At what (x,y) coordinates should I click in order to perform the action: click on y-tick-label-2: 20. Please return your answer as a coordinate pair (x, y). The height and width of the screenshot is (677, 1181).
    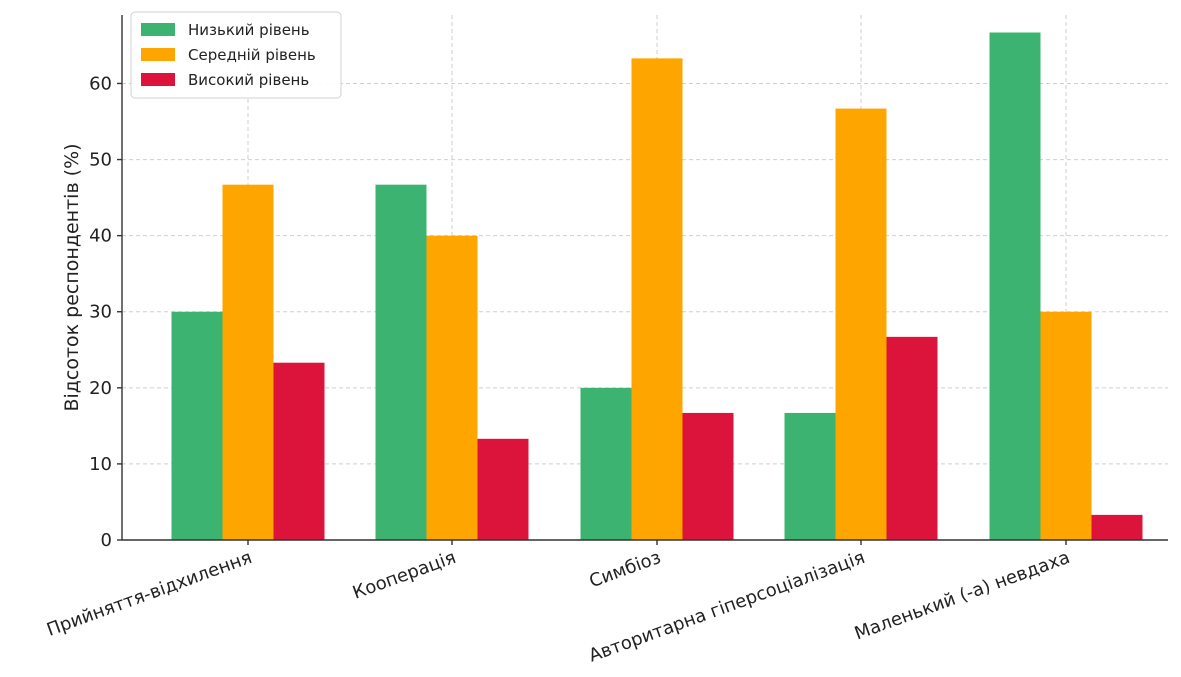
    Looking at the image, I should click on (100, 388).